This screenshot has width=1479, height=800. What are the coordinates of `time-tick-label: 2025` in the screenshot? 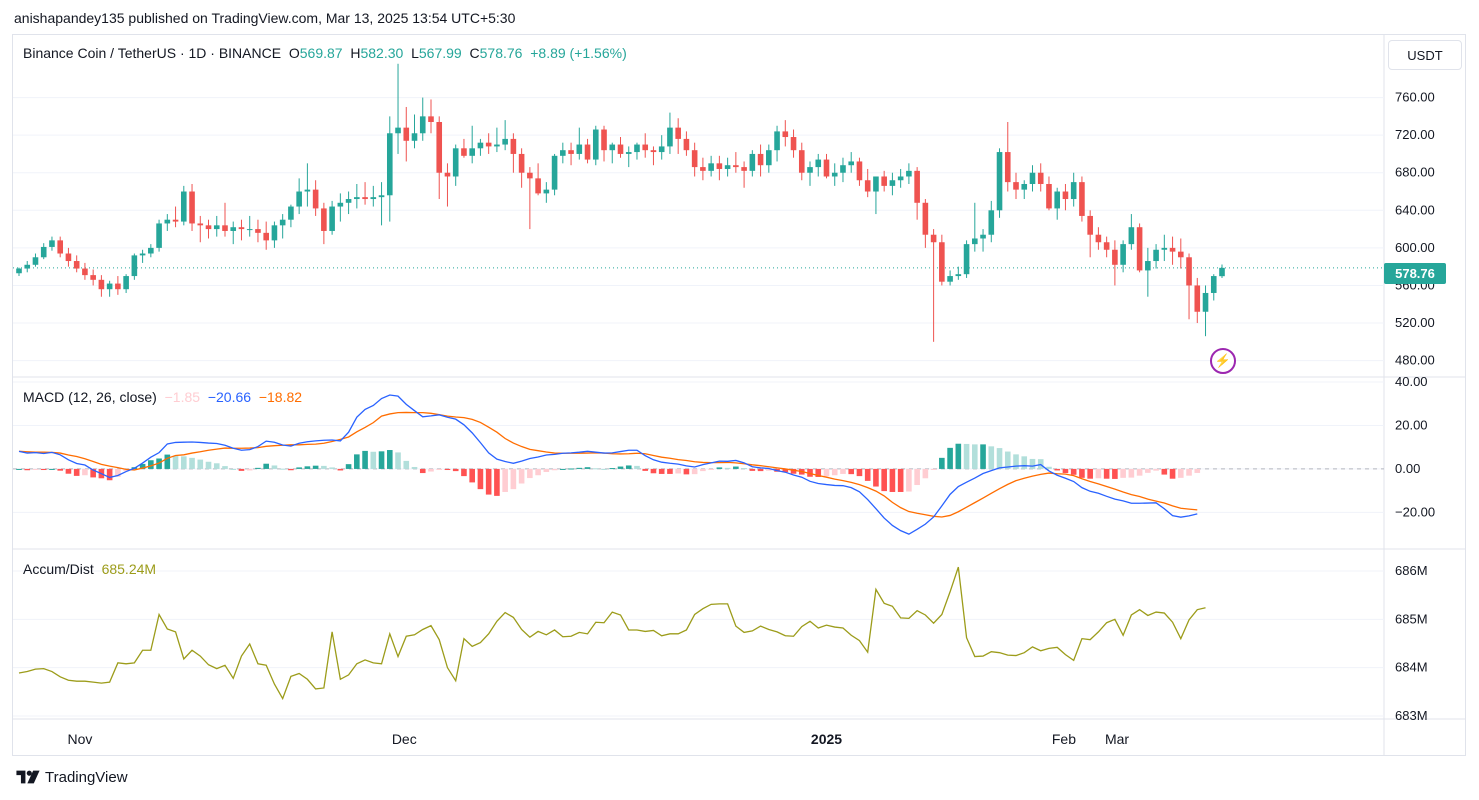 It's located at (826, 739).